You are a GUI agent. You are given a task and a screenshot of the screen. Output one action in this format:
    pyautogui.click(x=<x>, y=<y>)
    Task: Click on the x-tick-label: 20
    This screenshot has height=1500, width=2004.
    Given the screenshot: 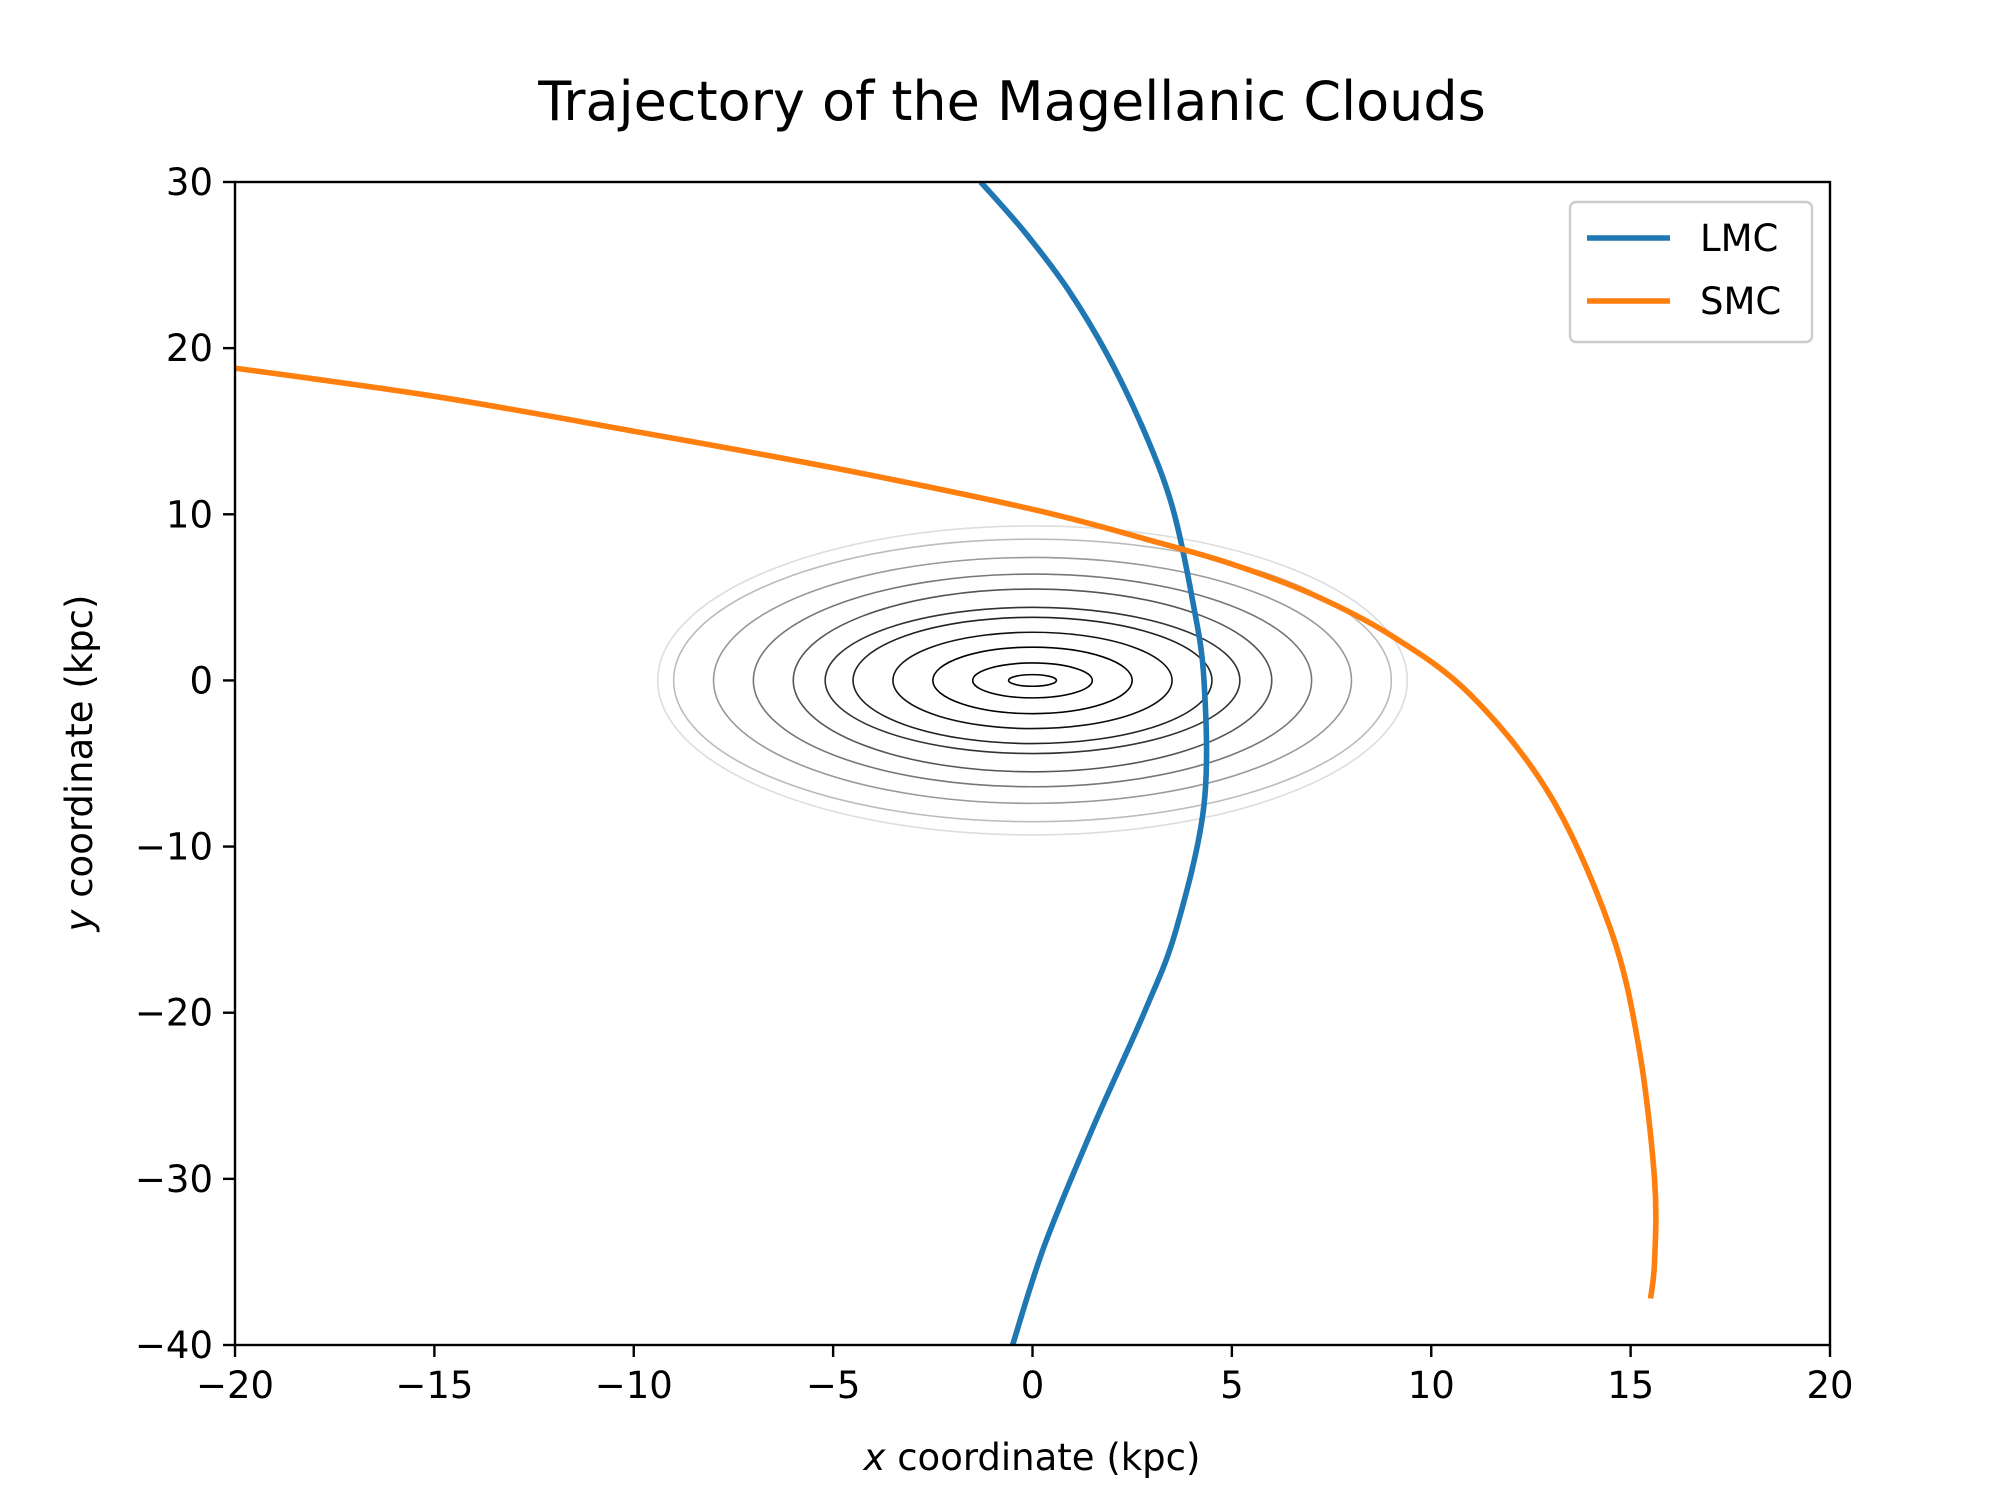 What is the action you would take?
    pyautogui.click(x=1829, y=1385)
    